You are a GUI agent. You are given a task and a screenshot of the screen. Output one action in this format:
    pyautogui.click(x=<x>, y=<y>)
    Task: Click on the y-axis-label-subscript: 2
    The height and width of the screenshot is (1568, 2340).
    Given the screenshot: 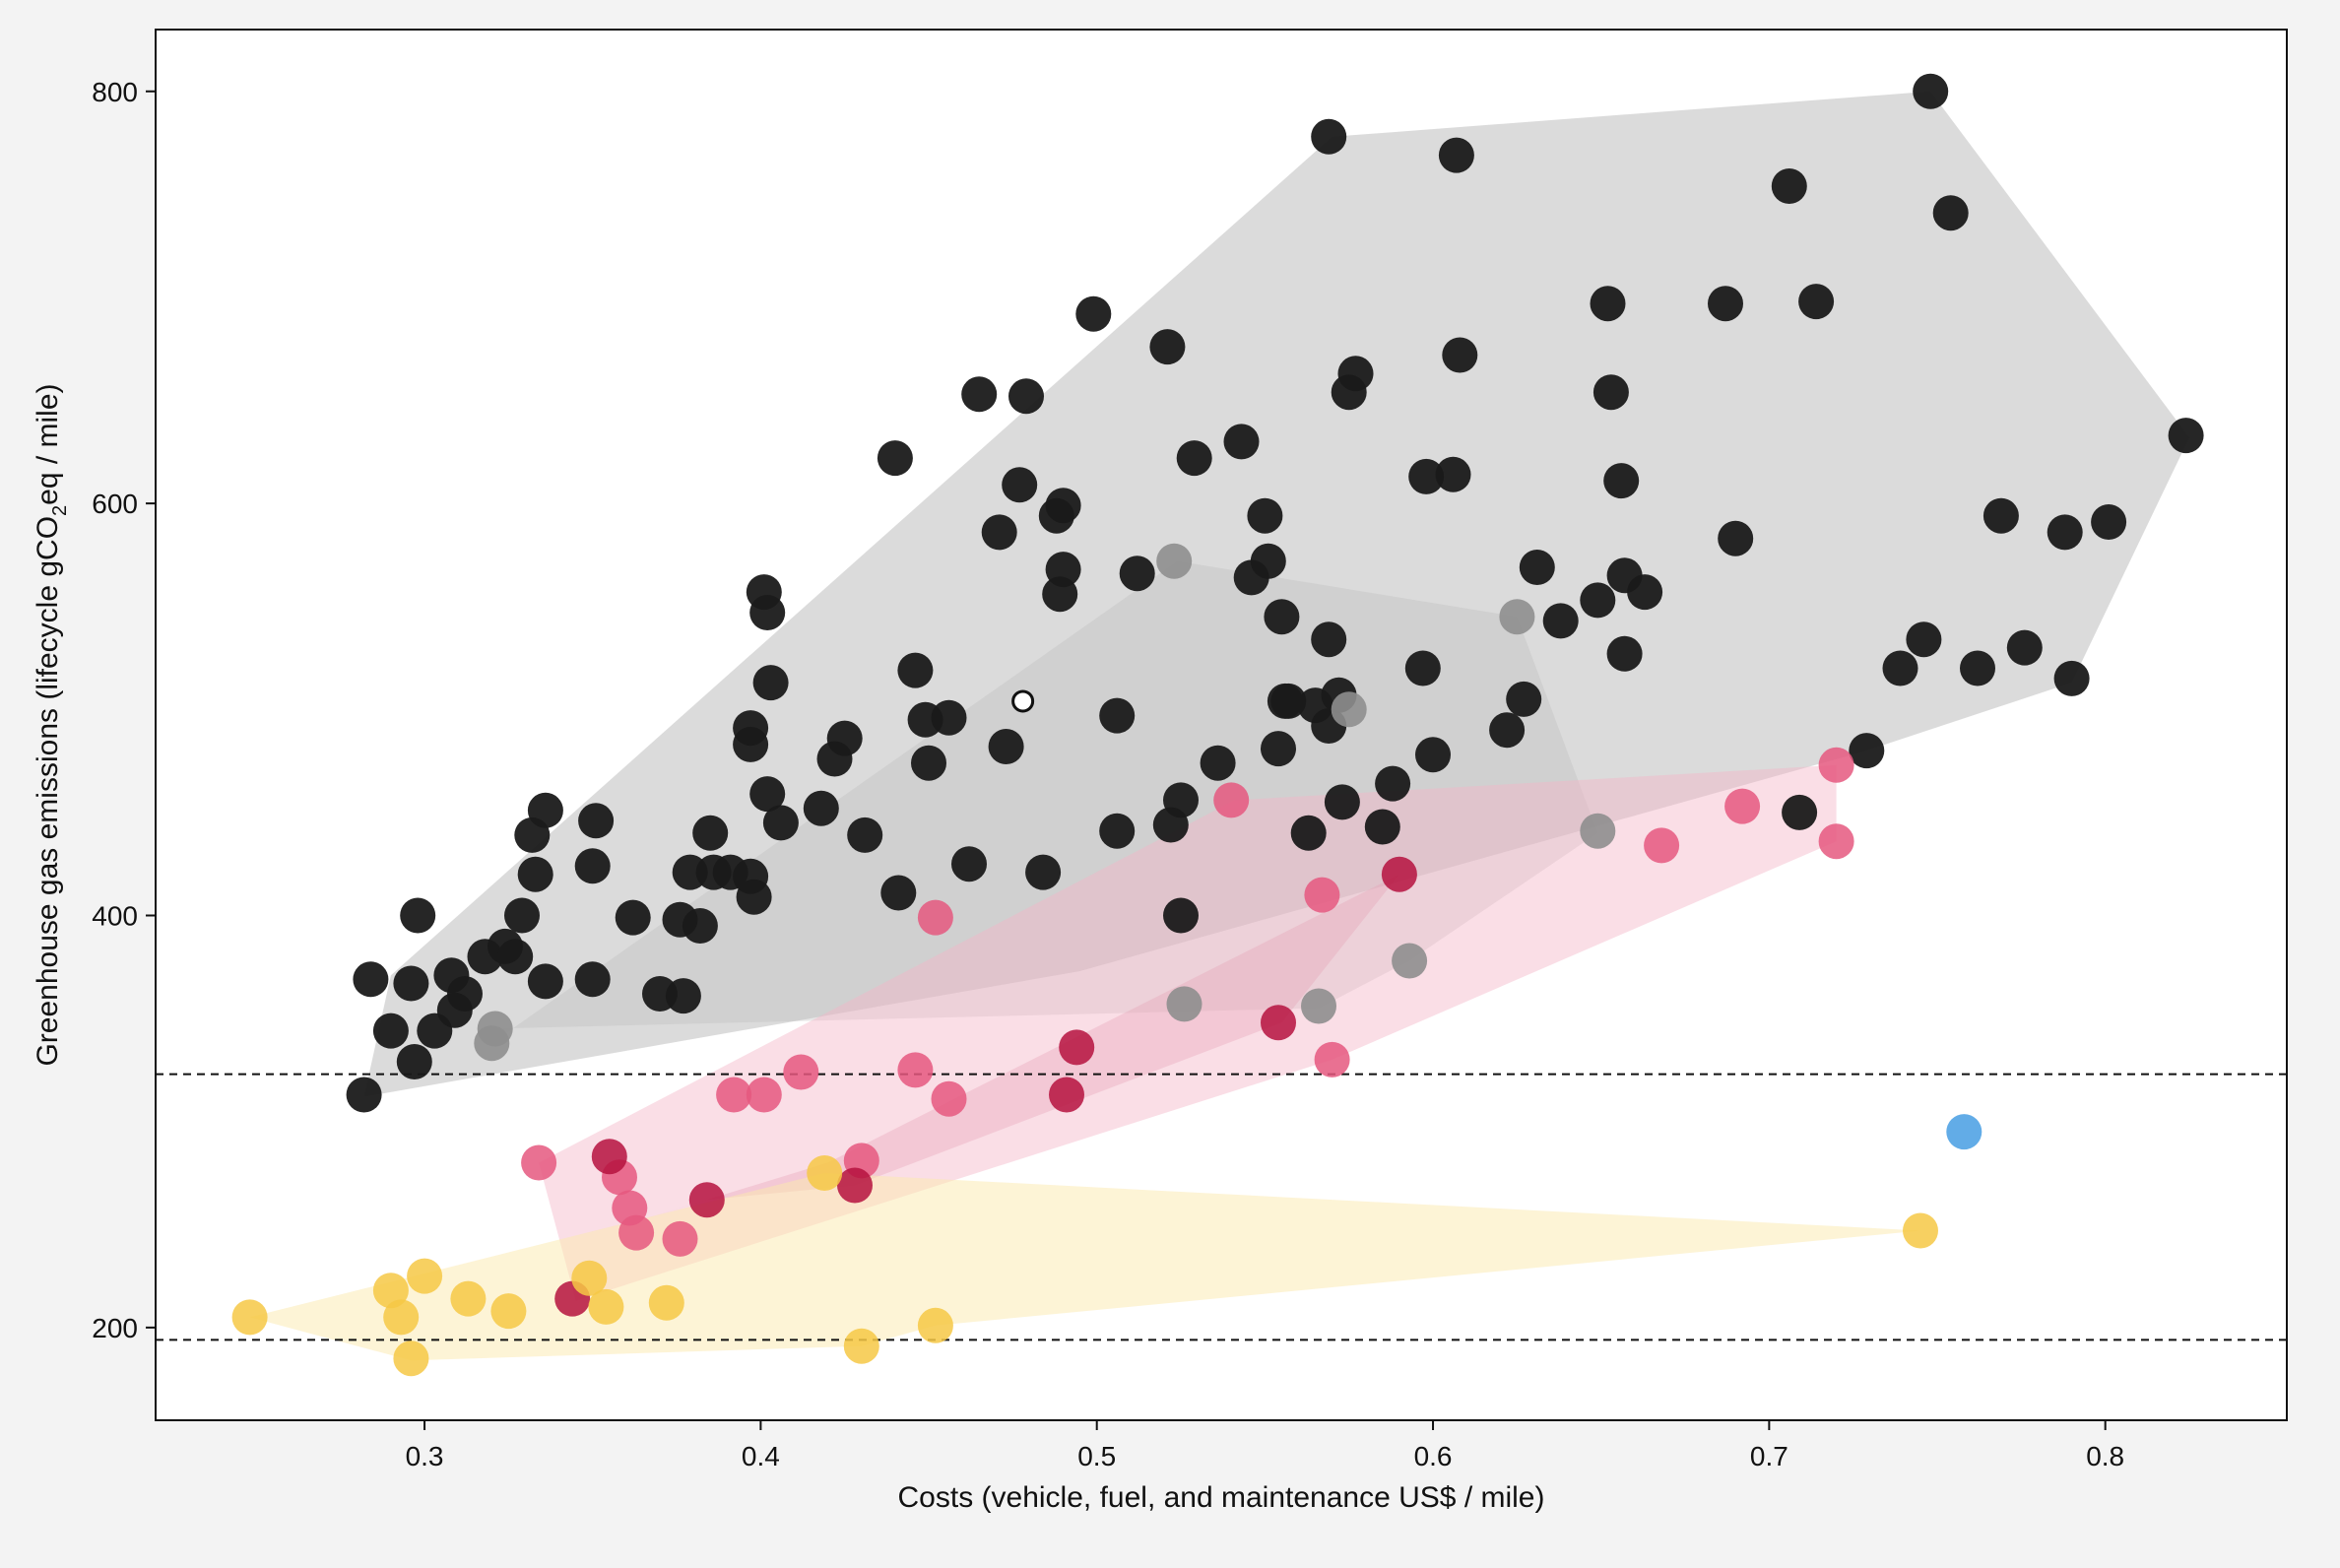 What is the action you would take?
    pyautogui.click(x=60, y=511)
    